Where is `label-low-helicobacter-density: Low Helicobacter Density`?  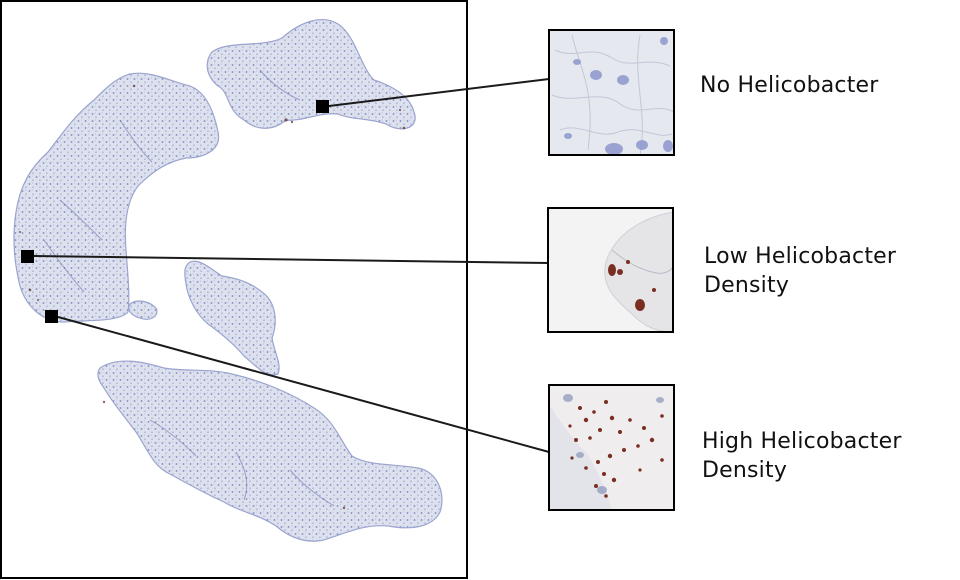 label-low-helicobacter-density: Low Helicobacter Density is located at coordinates (800, 271).